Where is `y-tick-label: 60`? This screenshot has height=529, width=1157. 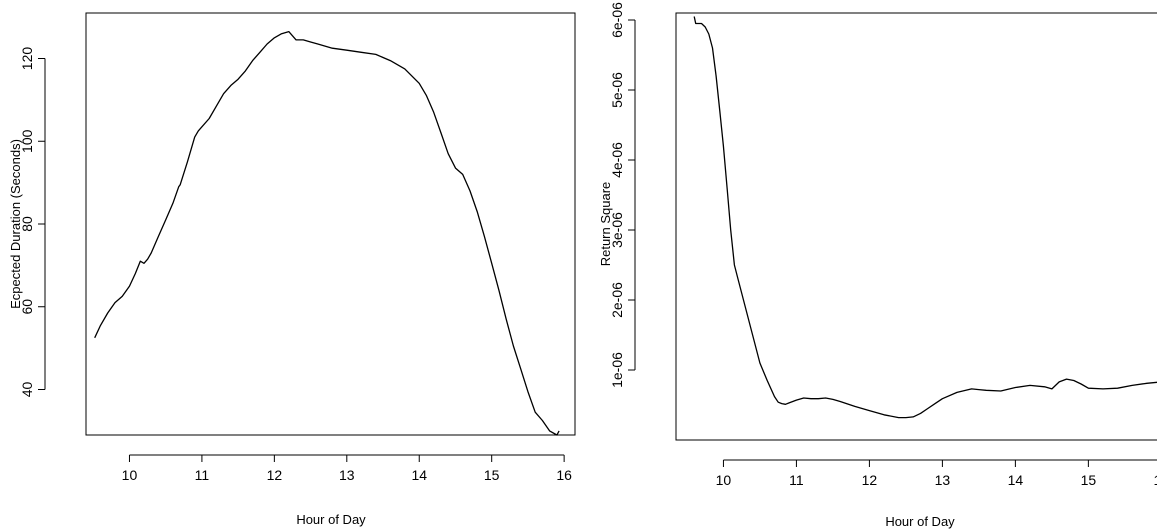
y-tick-label: 60 is located at coordinates (27, 307).